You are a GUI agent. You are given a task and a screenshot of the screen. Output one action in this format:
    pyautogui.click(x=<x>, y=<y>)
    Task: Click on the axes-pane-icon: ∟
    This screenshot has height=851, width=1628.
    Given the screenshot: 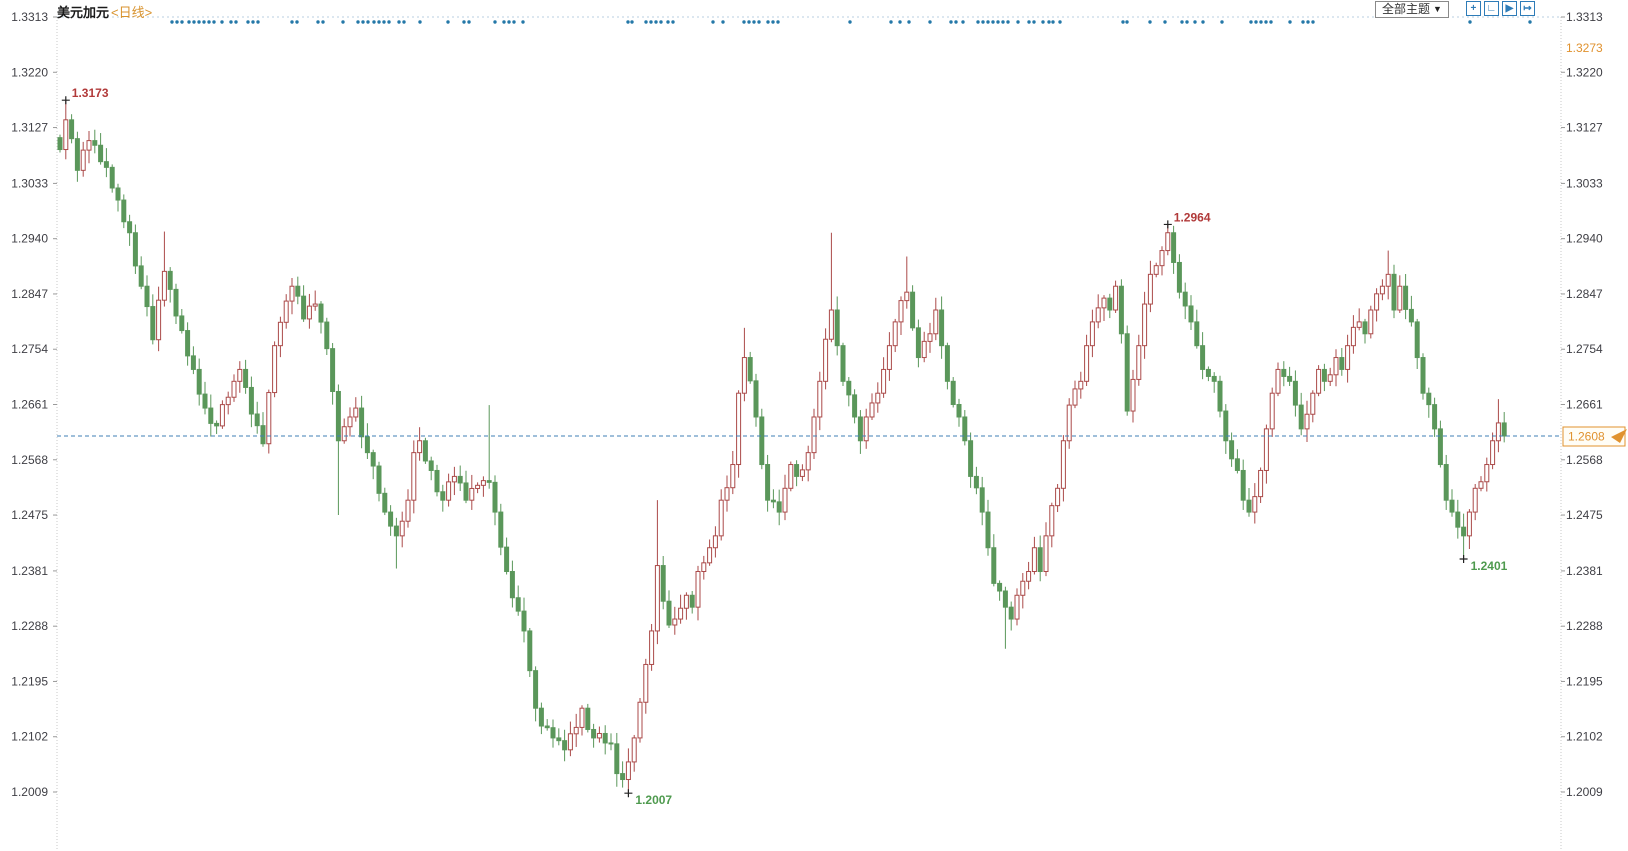 What is the action you would take?
    pyautogui.click(x=1491, y=8)
    